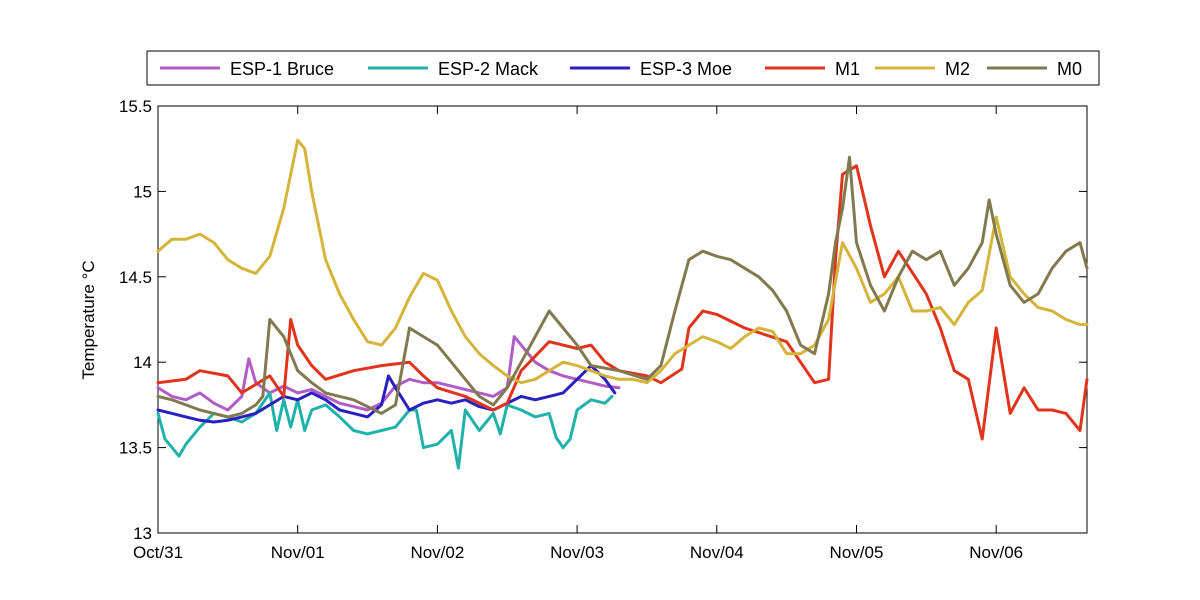 The width and height of the screenshot is (1200, 600). Describe the element at coordinates (717, 552) in the screenshot. I see `x-tick-label: Nov/04` at that location.